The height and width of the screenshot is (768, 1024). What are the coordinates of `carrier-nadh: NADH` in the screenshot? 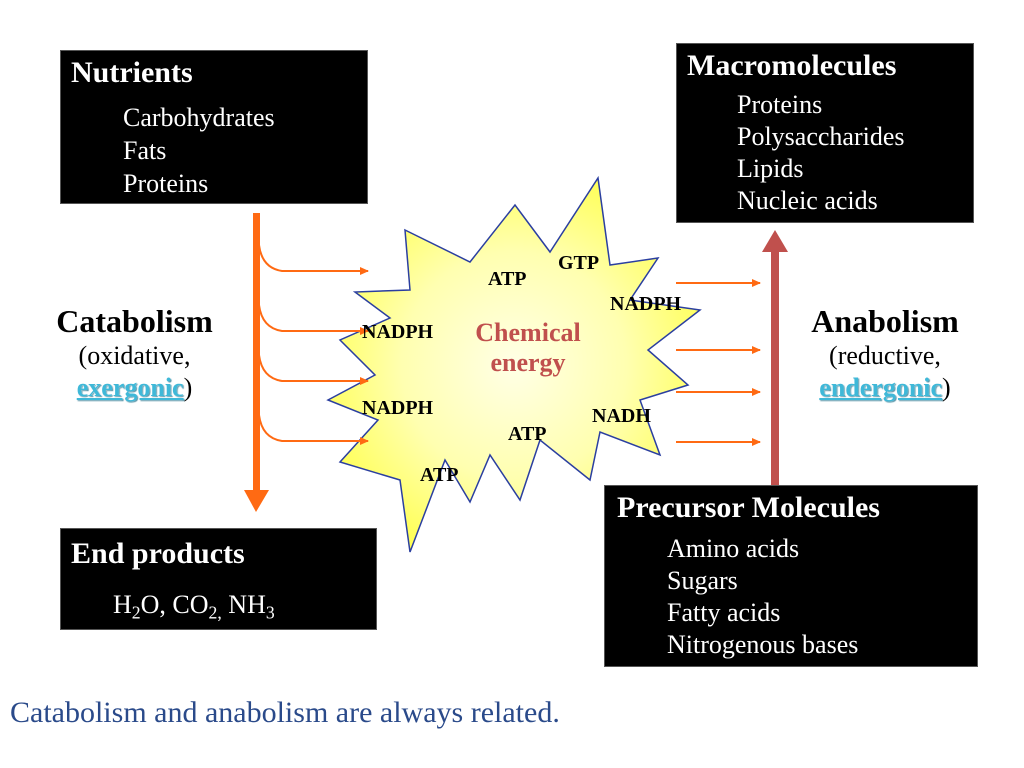 It's located at (621, 416).